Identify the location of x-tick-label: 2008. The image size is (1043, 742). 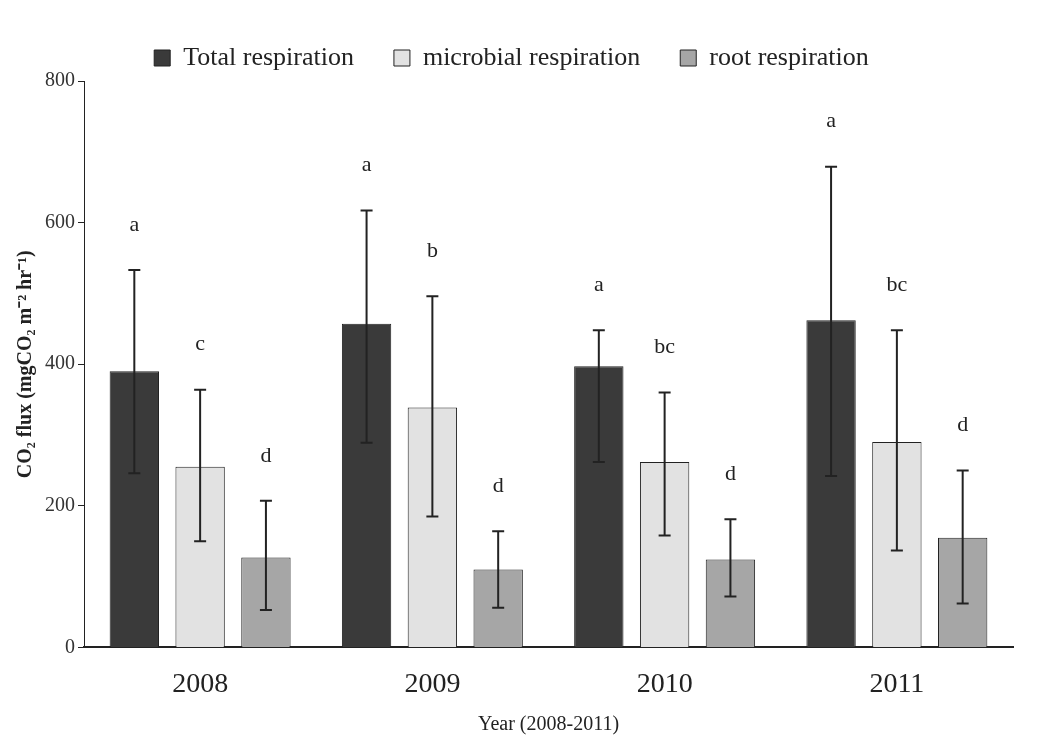
(200, 682).